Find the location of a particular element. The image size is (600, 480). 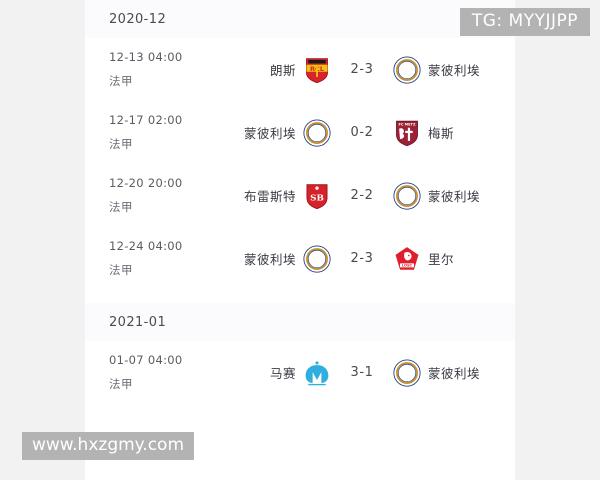

match-row: 12-20 20:00 法甲 布雷斯特 2-2 蒙彼利埃 is located at coordinates (300, 195).